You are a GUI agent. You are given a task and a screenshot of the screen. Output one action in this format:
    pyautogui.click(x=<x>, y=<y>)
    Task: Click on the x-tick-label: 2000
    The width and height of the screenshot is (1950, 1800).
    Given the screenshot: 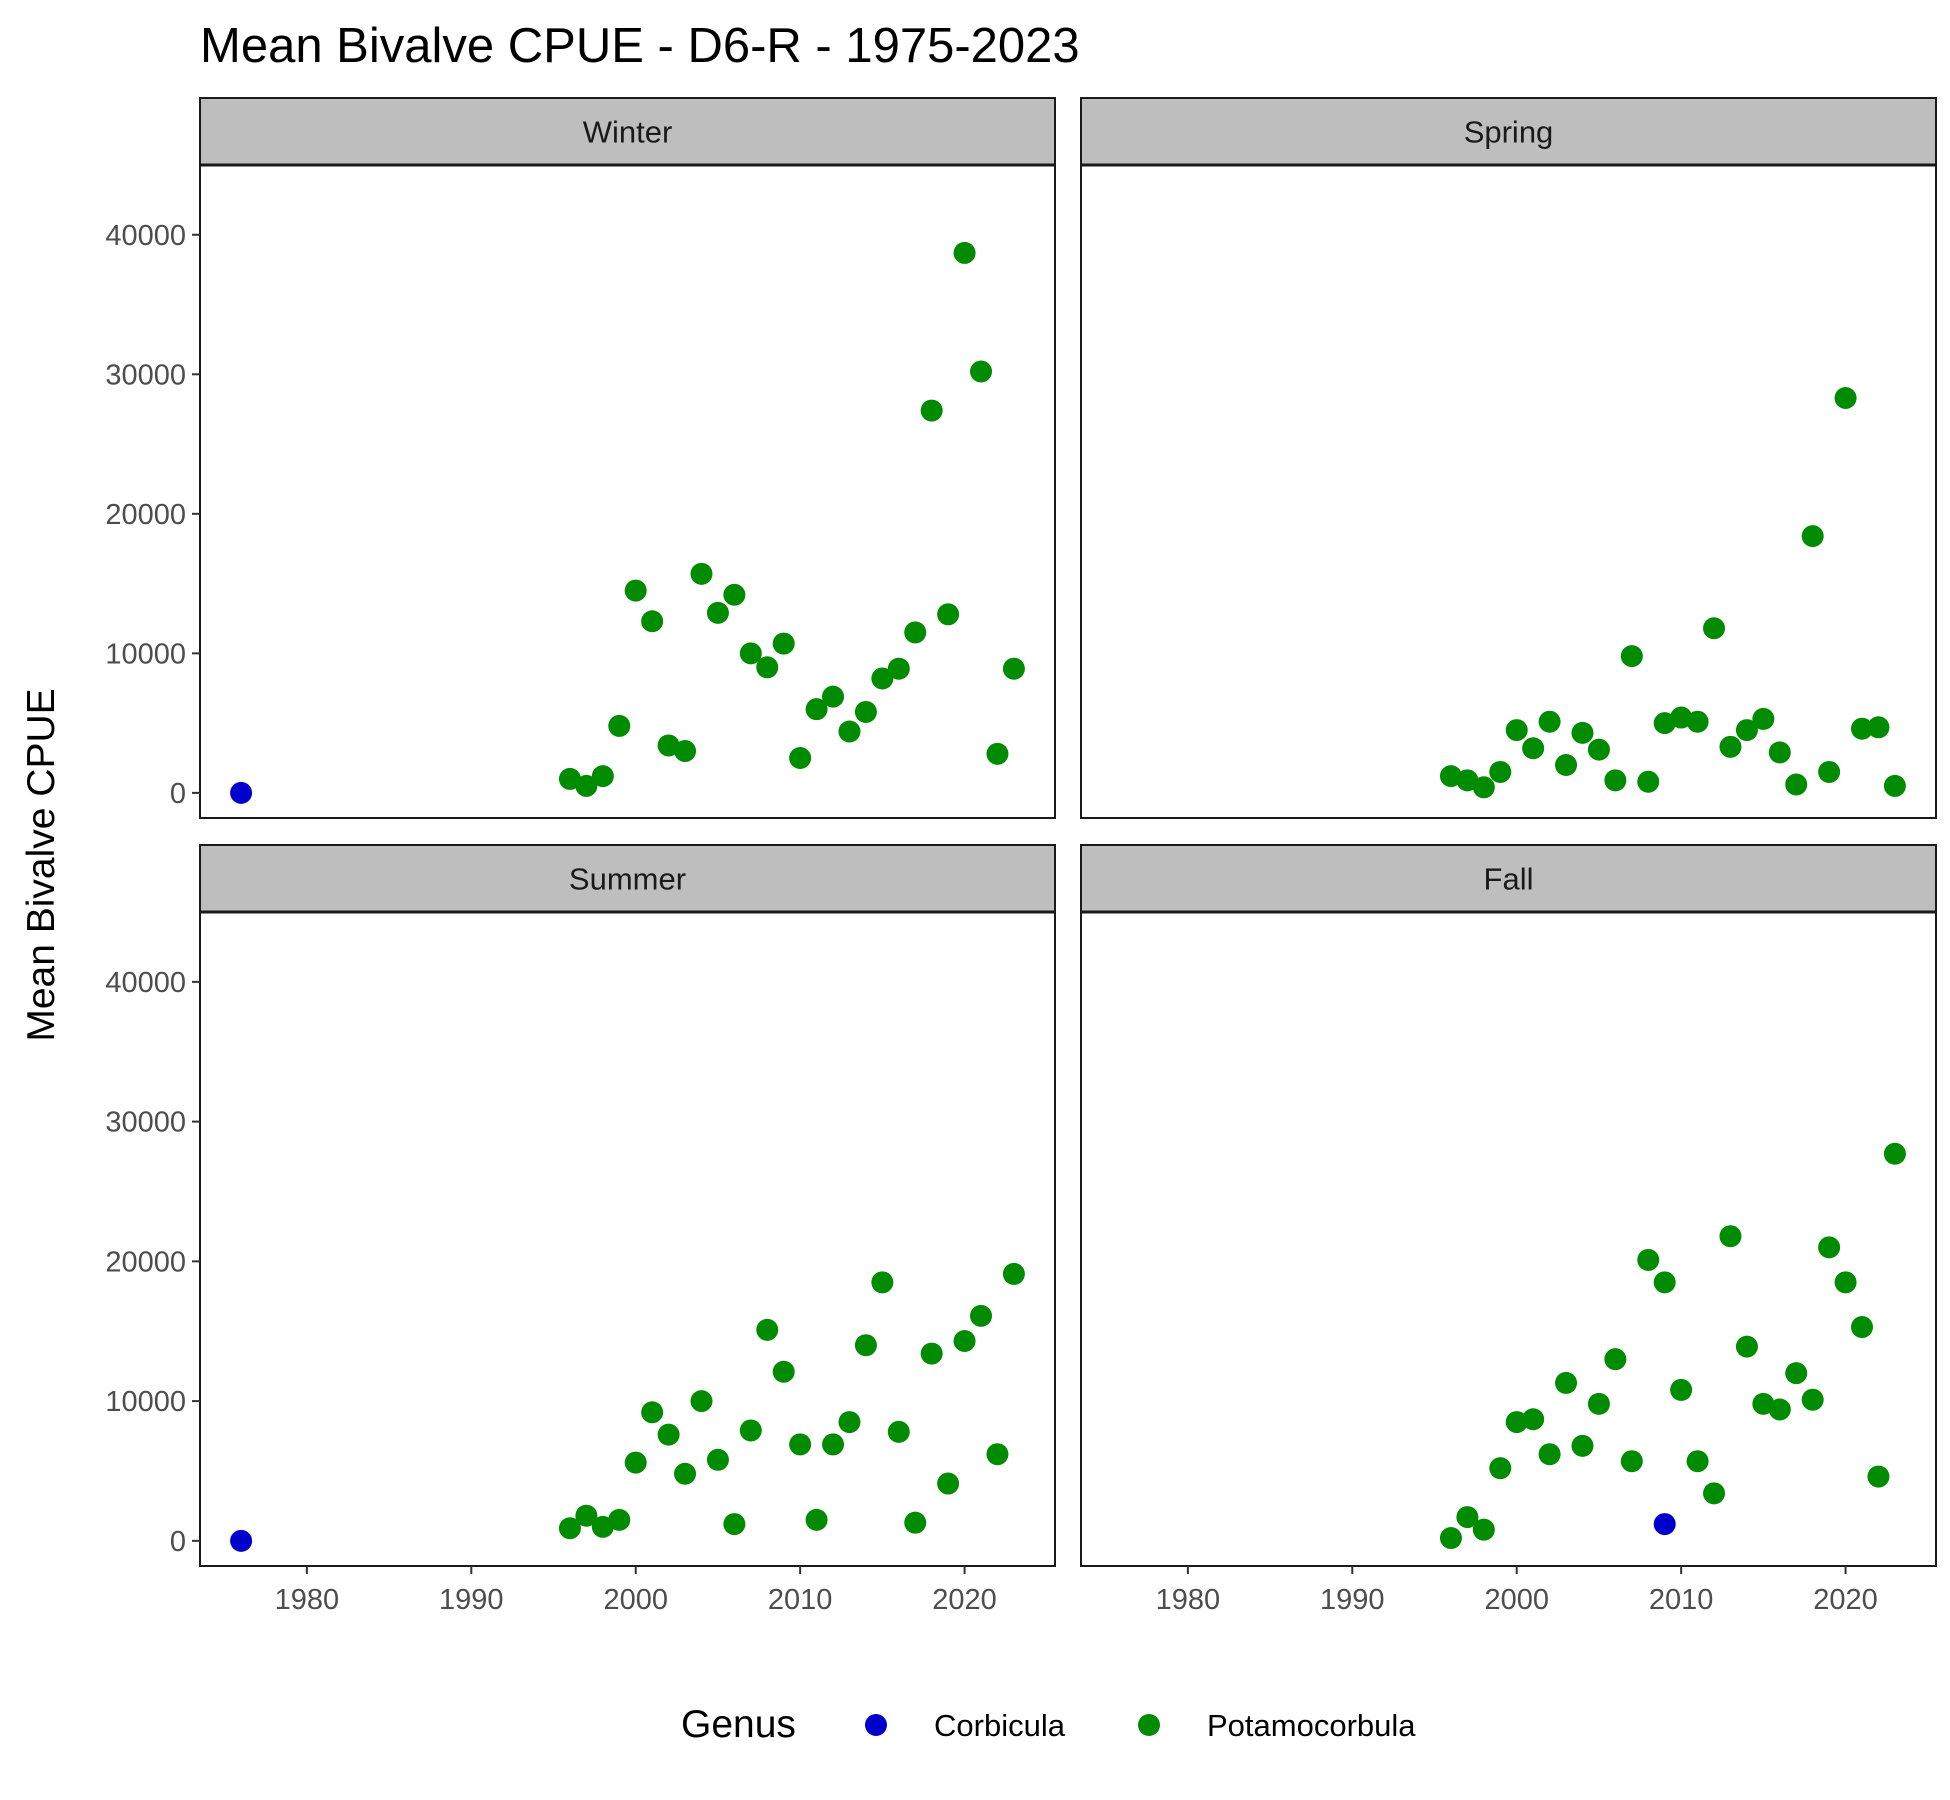 What is the action you would take?
    pyautogui.click(x=635, y=1600)
    